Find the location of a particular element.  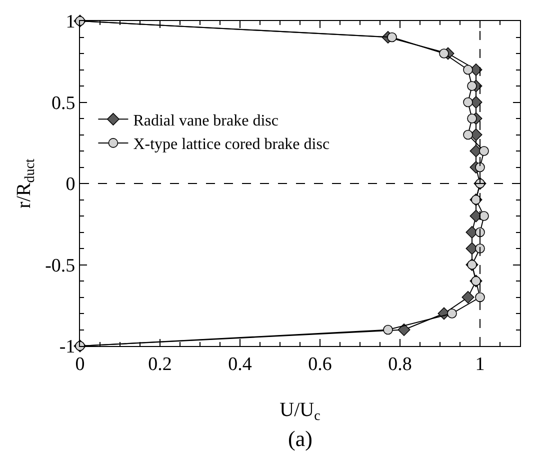

y-tick-label: 0.5 is located at coordinates (63, 103).